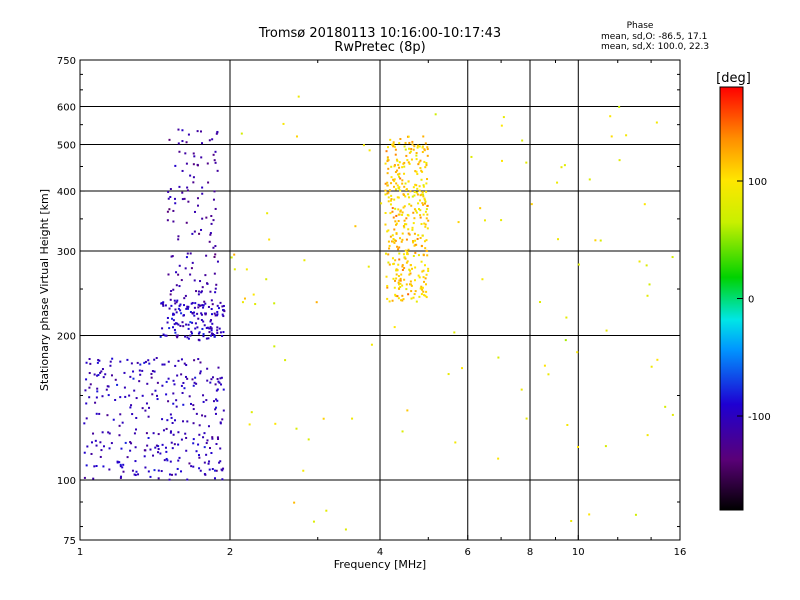 This screenshot has width=800, height=600. Describe the element at coordinates (230, 552) in the screenshot. I see `x-tick-label: 2` at that location.